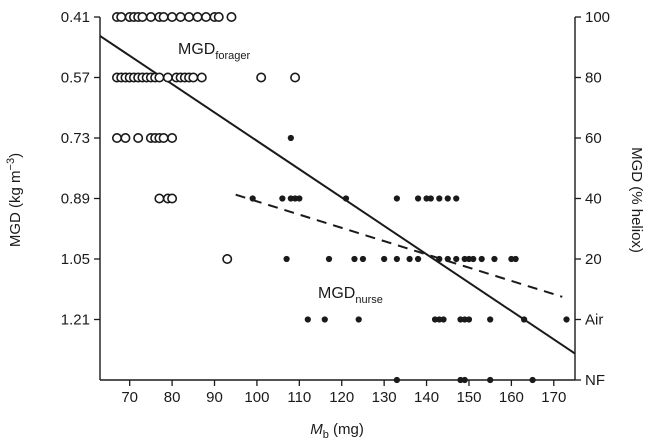 The height and width of the screenshot is (444, 647). Describe the element at coordinates (399, 245) in the screenshot. I see `nurse-regression-line` at that location.